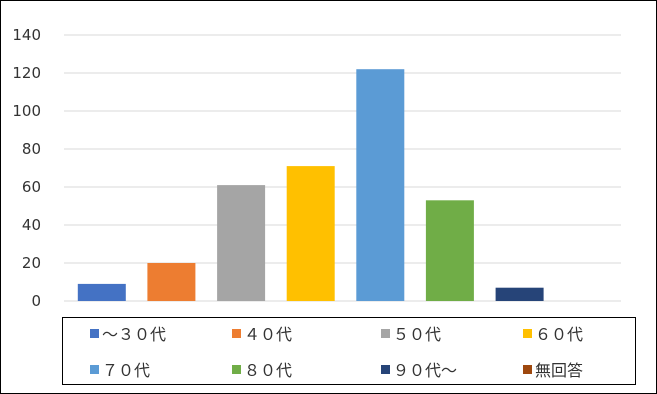 This screenshot has height=394, width=657. What do you see at coordinates (268, 334) in the screenshot?
I see `legend-label: ４０代` at bounding box center [268, 334].